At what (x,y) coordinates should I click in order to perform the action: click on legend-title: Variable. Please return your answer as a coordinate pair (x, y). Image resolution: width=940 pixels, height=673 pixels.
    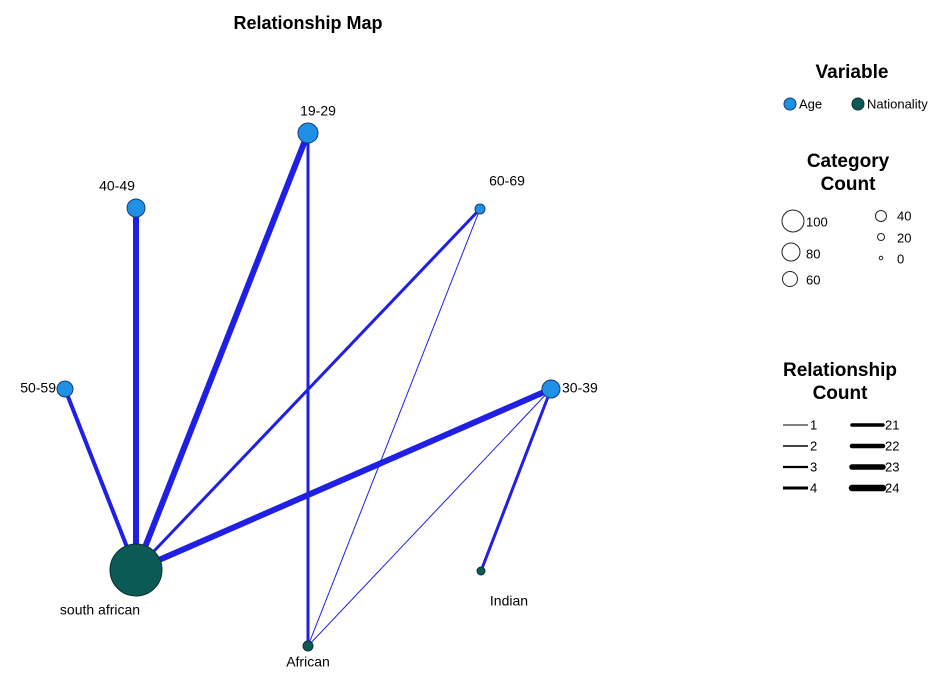
    Looking at the image, I should click on (852, 72).